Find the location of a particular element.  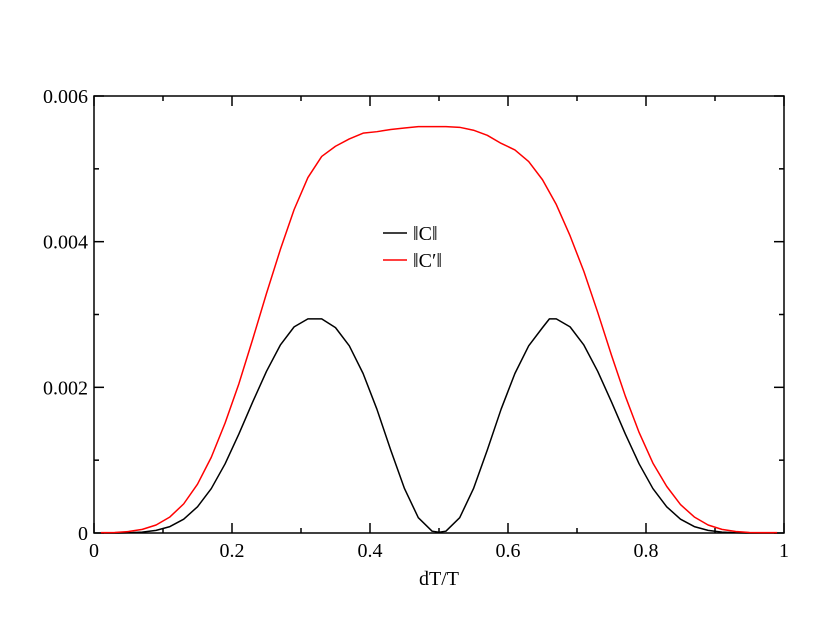

x-tick-label: 1 is located at coordinates (784, 551).